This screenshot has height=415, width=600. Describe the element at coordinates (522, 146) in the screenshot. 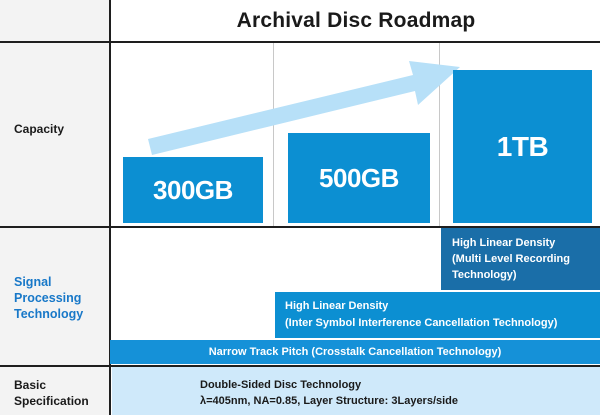

I see `capacity-1tb: 1TB` at that location.